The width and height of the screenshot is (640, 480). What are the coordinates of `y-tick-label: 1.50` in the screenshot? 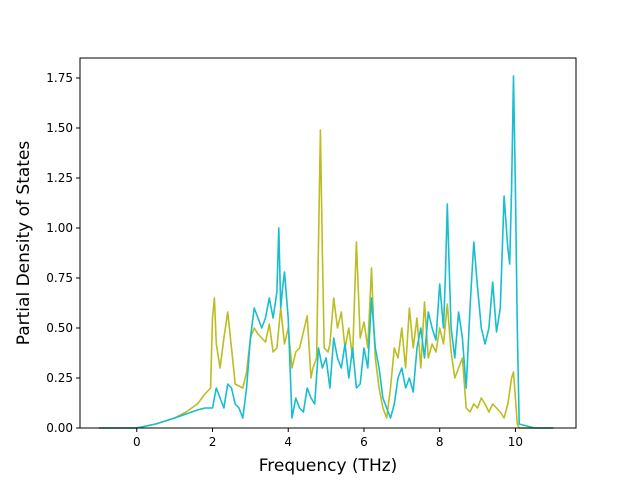 It's located at (59, 128).